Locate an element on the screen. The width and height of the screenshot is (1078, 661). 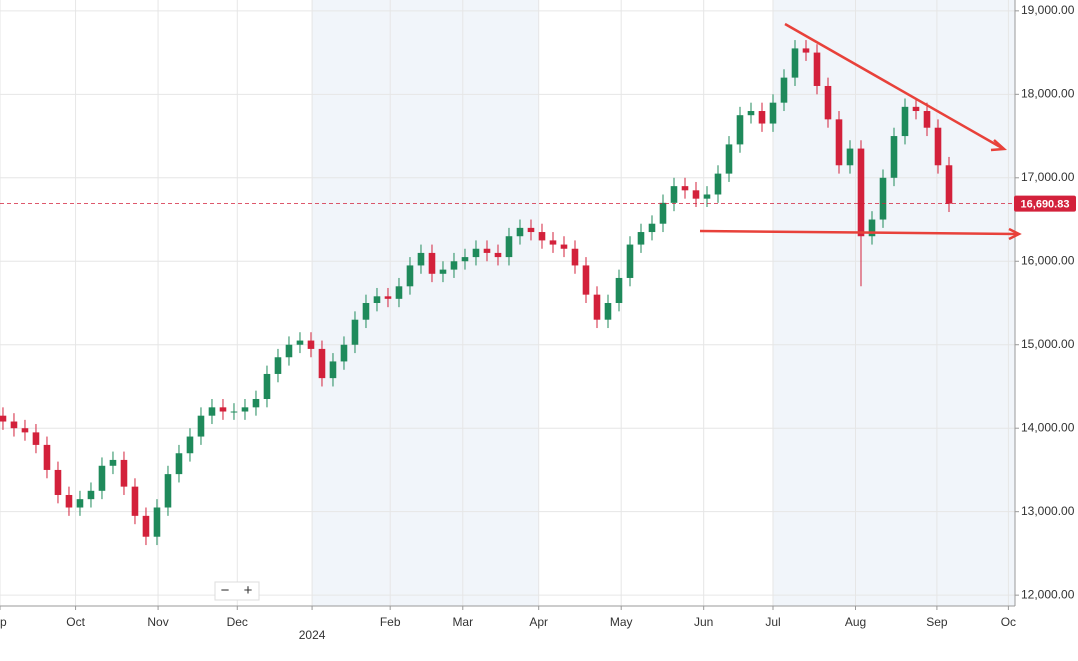
x-tick-label: Feb is located at coordinates (390, 622).